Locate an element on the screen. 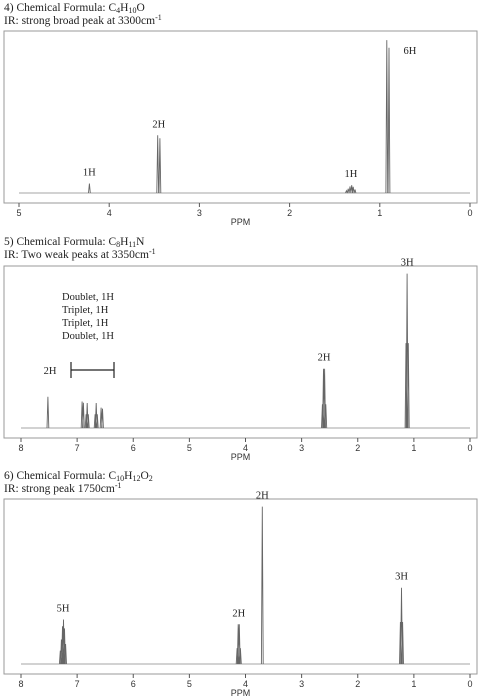 This screenshot has width=482, height=700. x-tick-label: 4 is located at coordinates (245, 448).